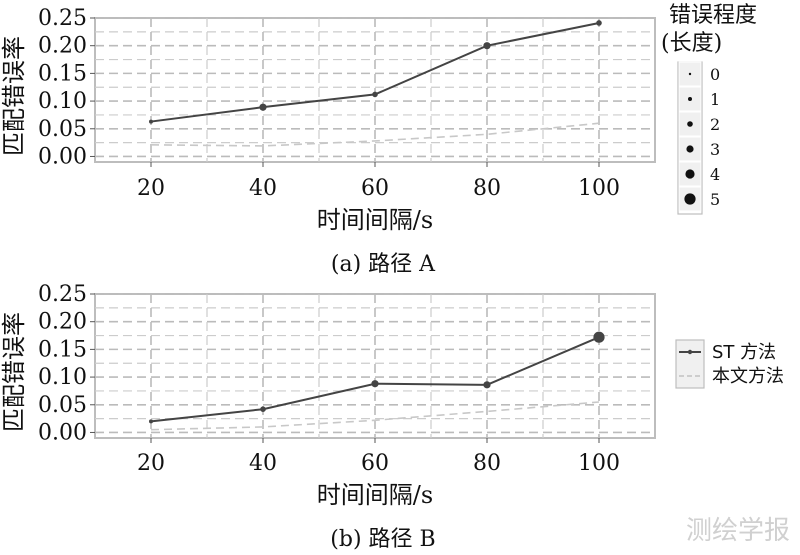  What do you see at coordinates (744, 352) in the screenshot?
I see `legend-label-st: ST 方法` at bounding box center [744, 352].